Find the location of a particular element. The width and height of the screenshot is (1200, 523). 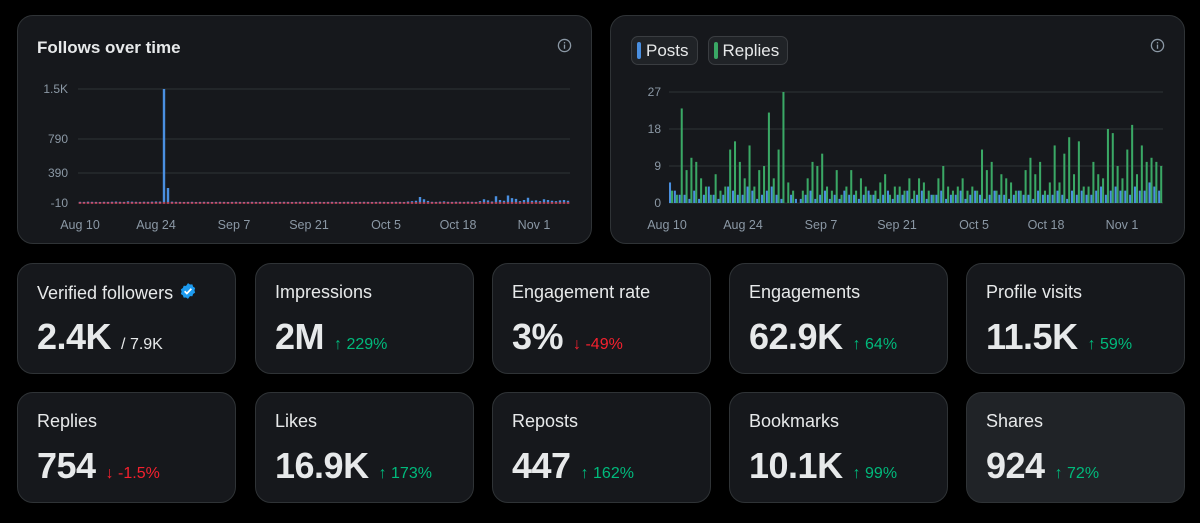

stat-card-reposts: Reposts 447 ↑ 162% is located at coordinates (601, 447).